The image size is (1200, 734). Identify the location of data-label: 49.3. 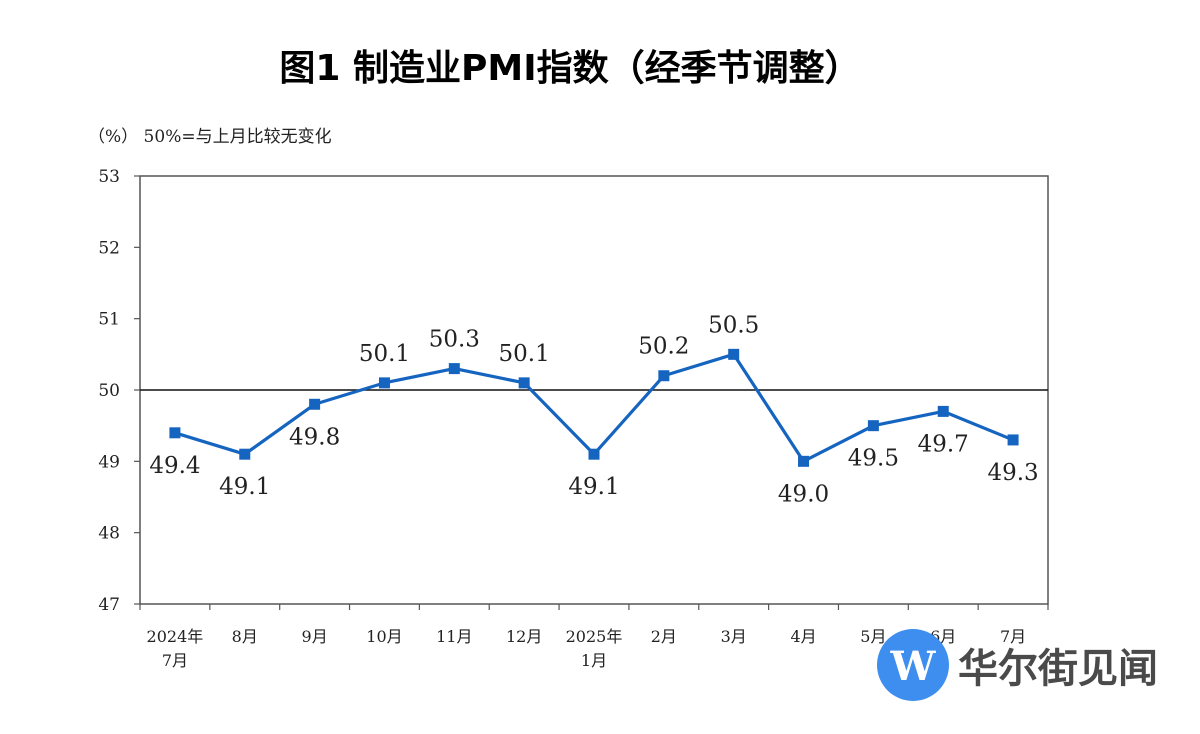
(1012, 473).